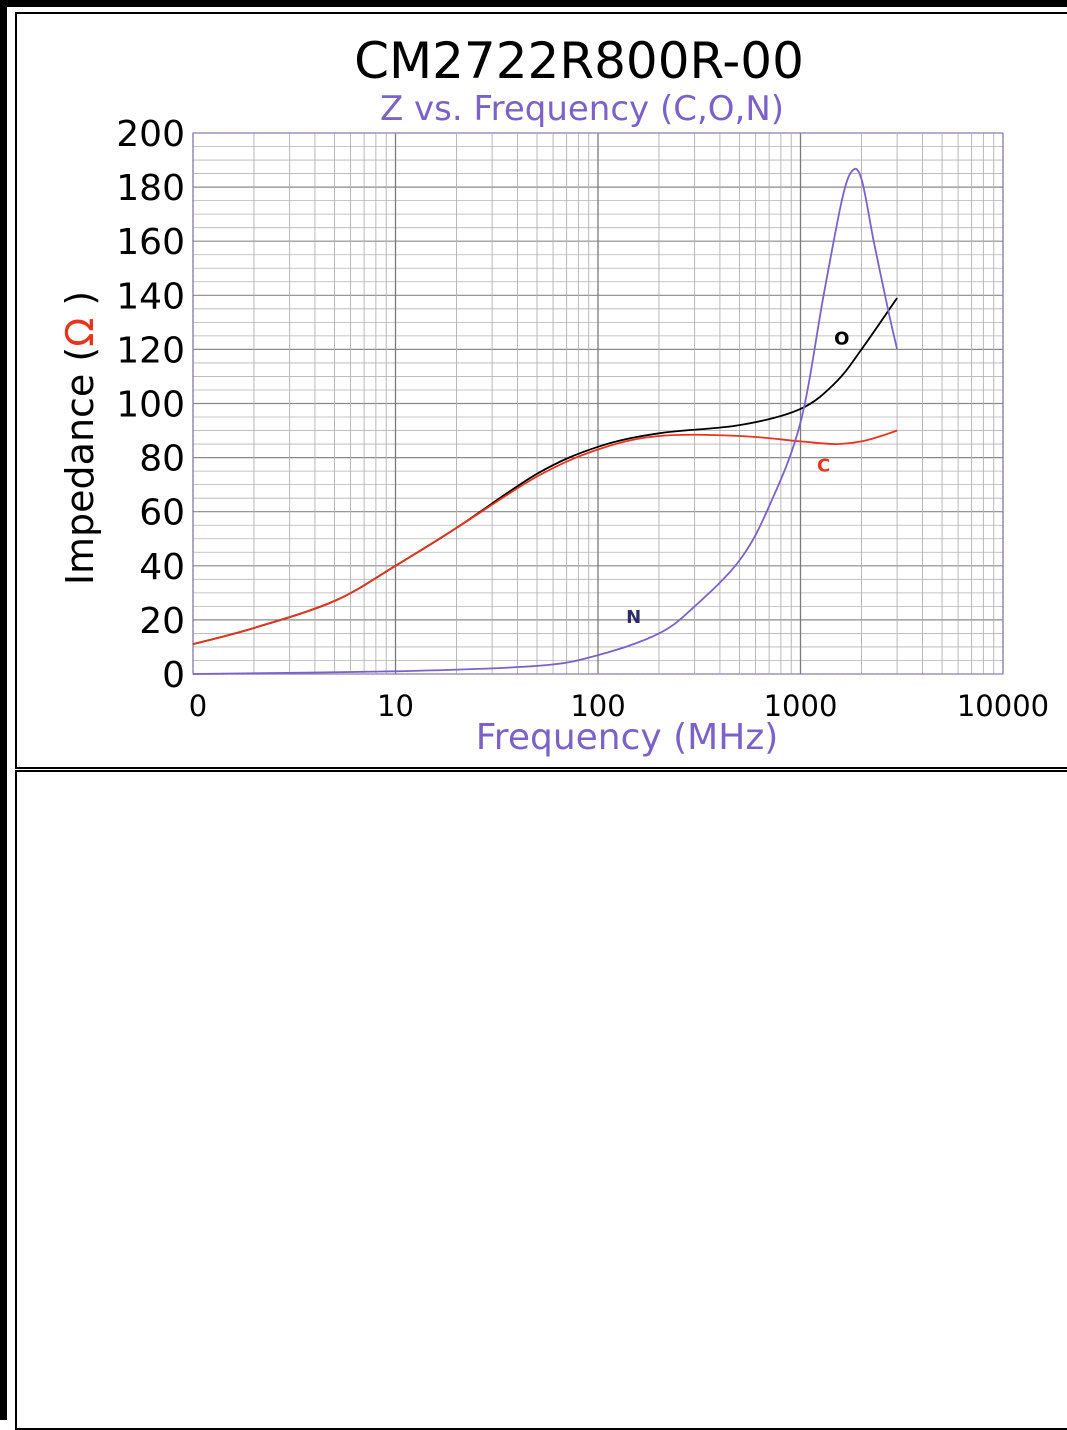 The height and width of the screenshot is (1430, 1067). What do you see at coordinates (80, 332) in the screenshot?
I see `y-axis-label-unit: Ω` at bounding box center [80, 332].